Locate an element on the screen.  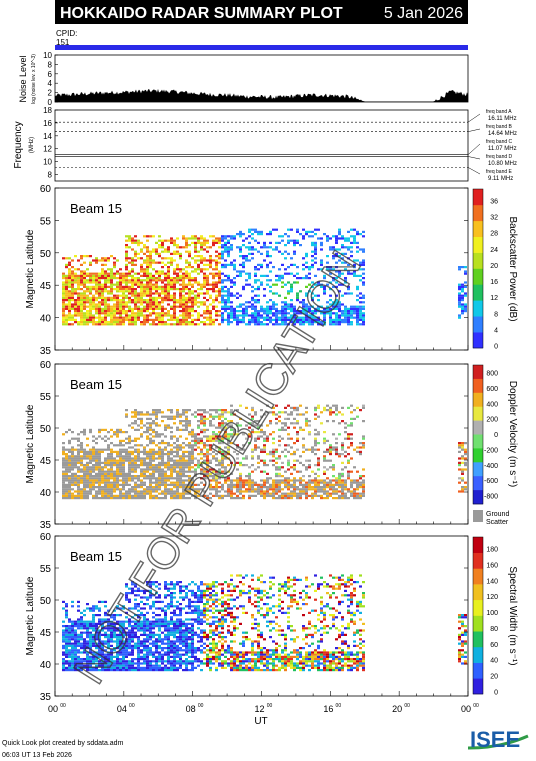
color-bar-tick-label: 28 is located at coordinates (494, 234).